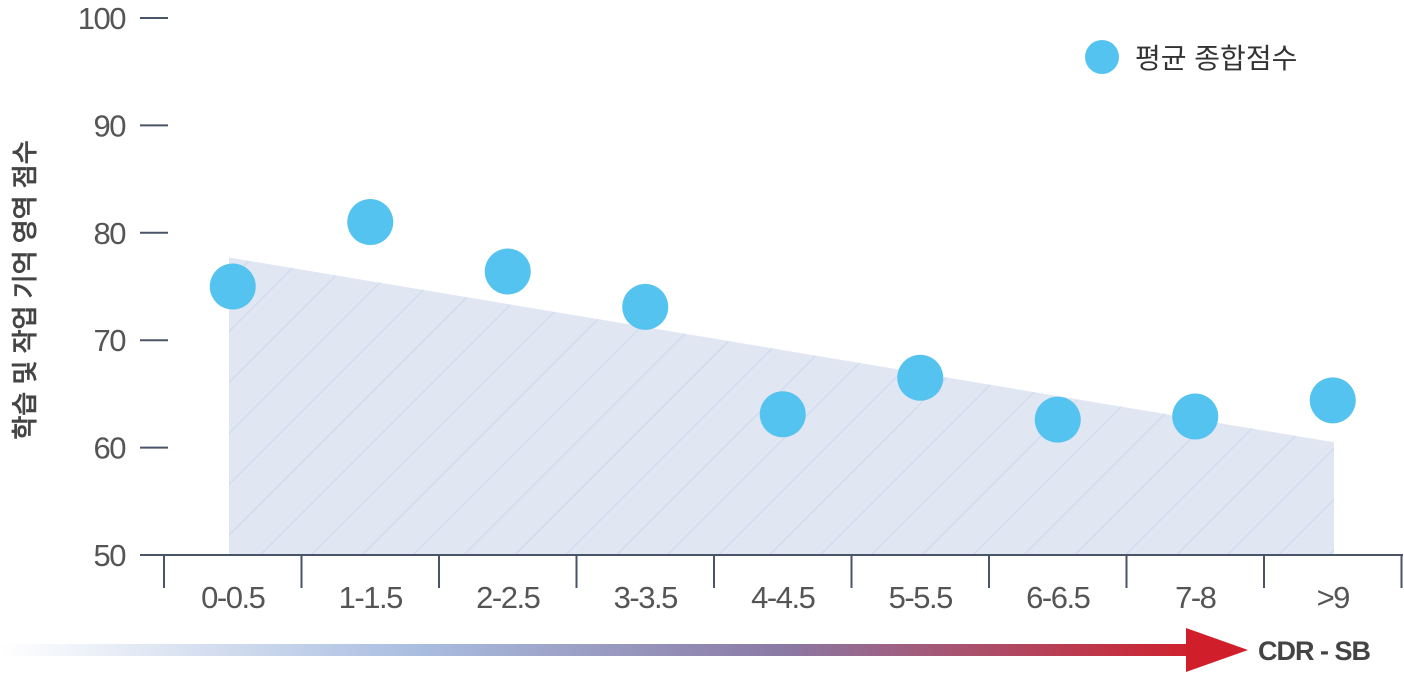 This screenshot has height=677, width=1404. Describe the element at coordinates (920, 597) in the screenshot. I see `x-tick-label: 5-5.5` at that location.